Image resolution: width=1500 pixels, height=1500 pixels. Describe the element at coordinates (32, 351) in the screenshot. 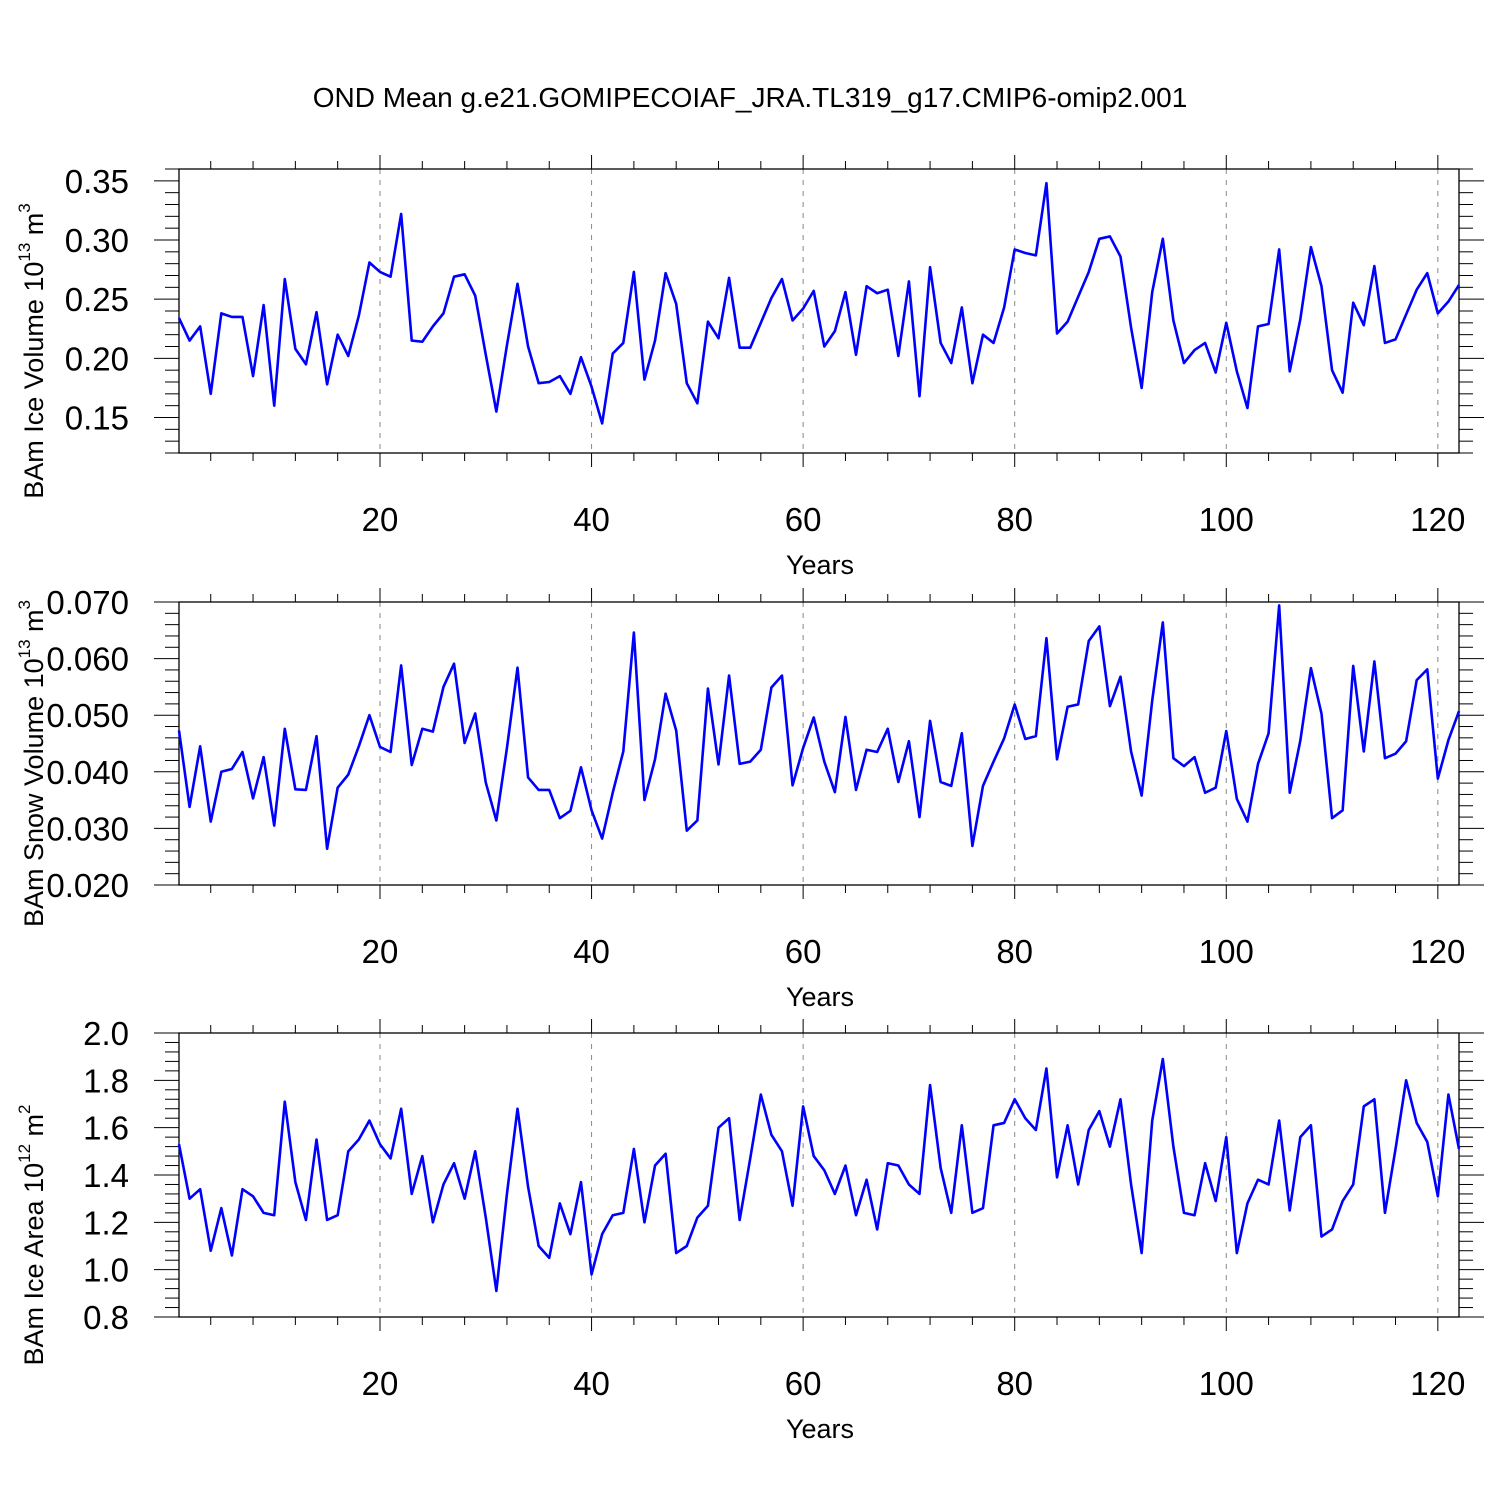

I see `y-axis-label: BAm Ice Volume 1013 m3` at that location.